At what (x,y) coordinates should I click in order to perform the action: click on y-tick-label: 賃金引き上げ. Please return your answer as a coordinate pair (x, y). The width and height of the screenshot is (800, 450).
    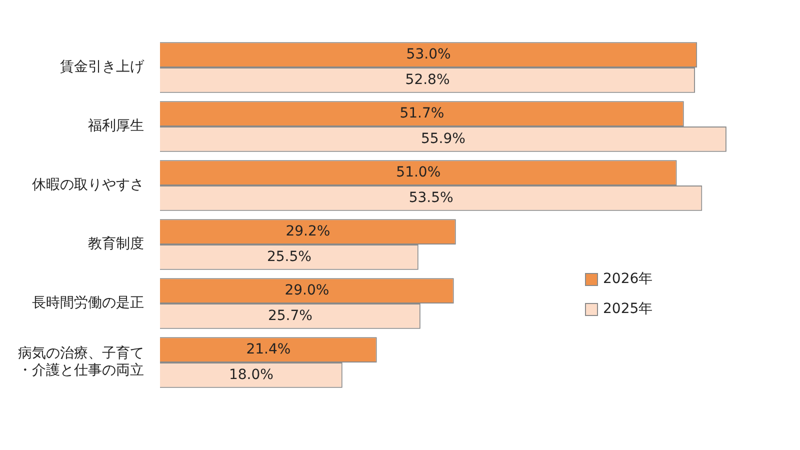
    Looking at the image, I should click on (102, 67).